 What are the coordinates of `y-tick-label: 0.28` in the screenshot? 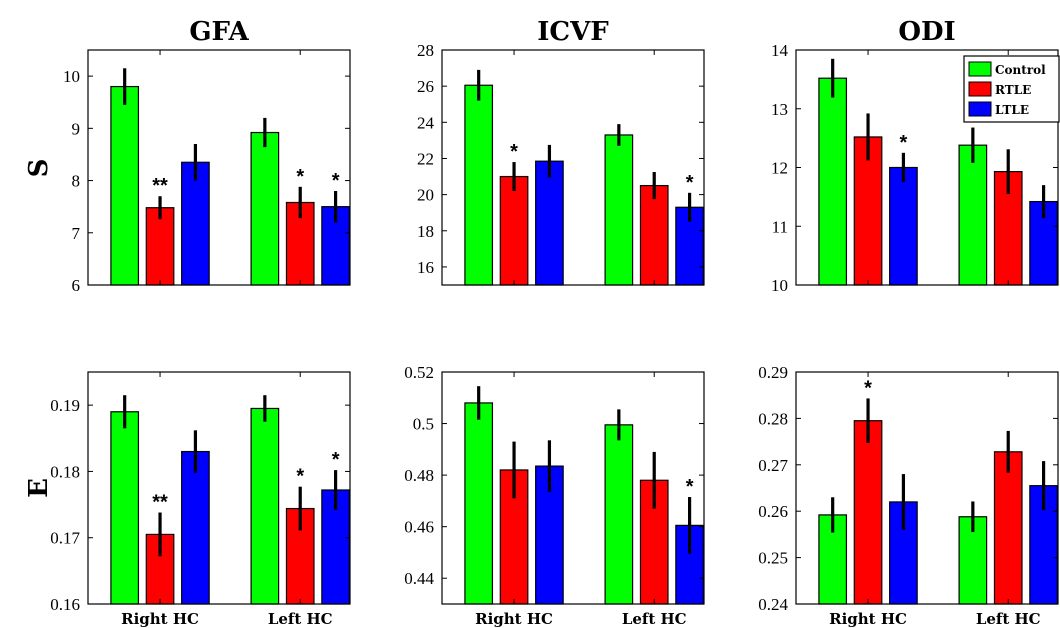 It's located at (773, 418).